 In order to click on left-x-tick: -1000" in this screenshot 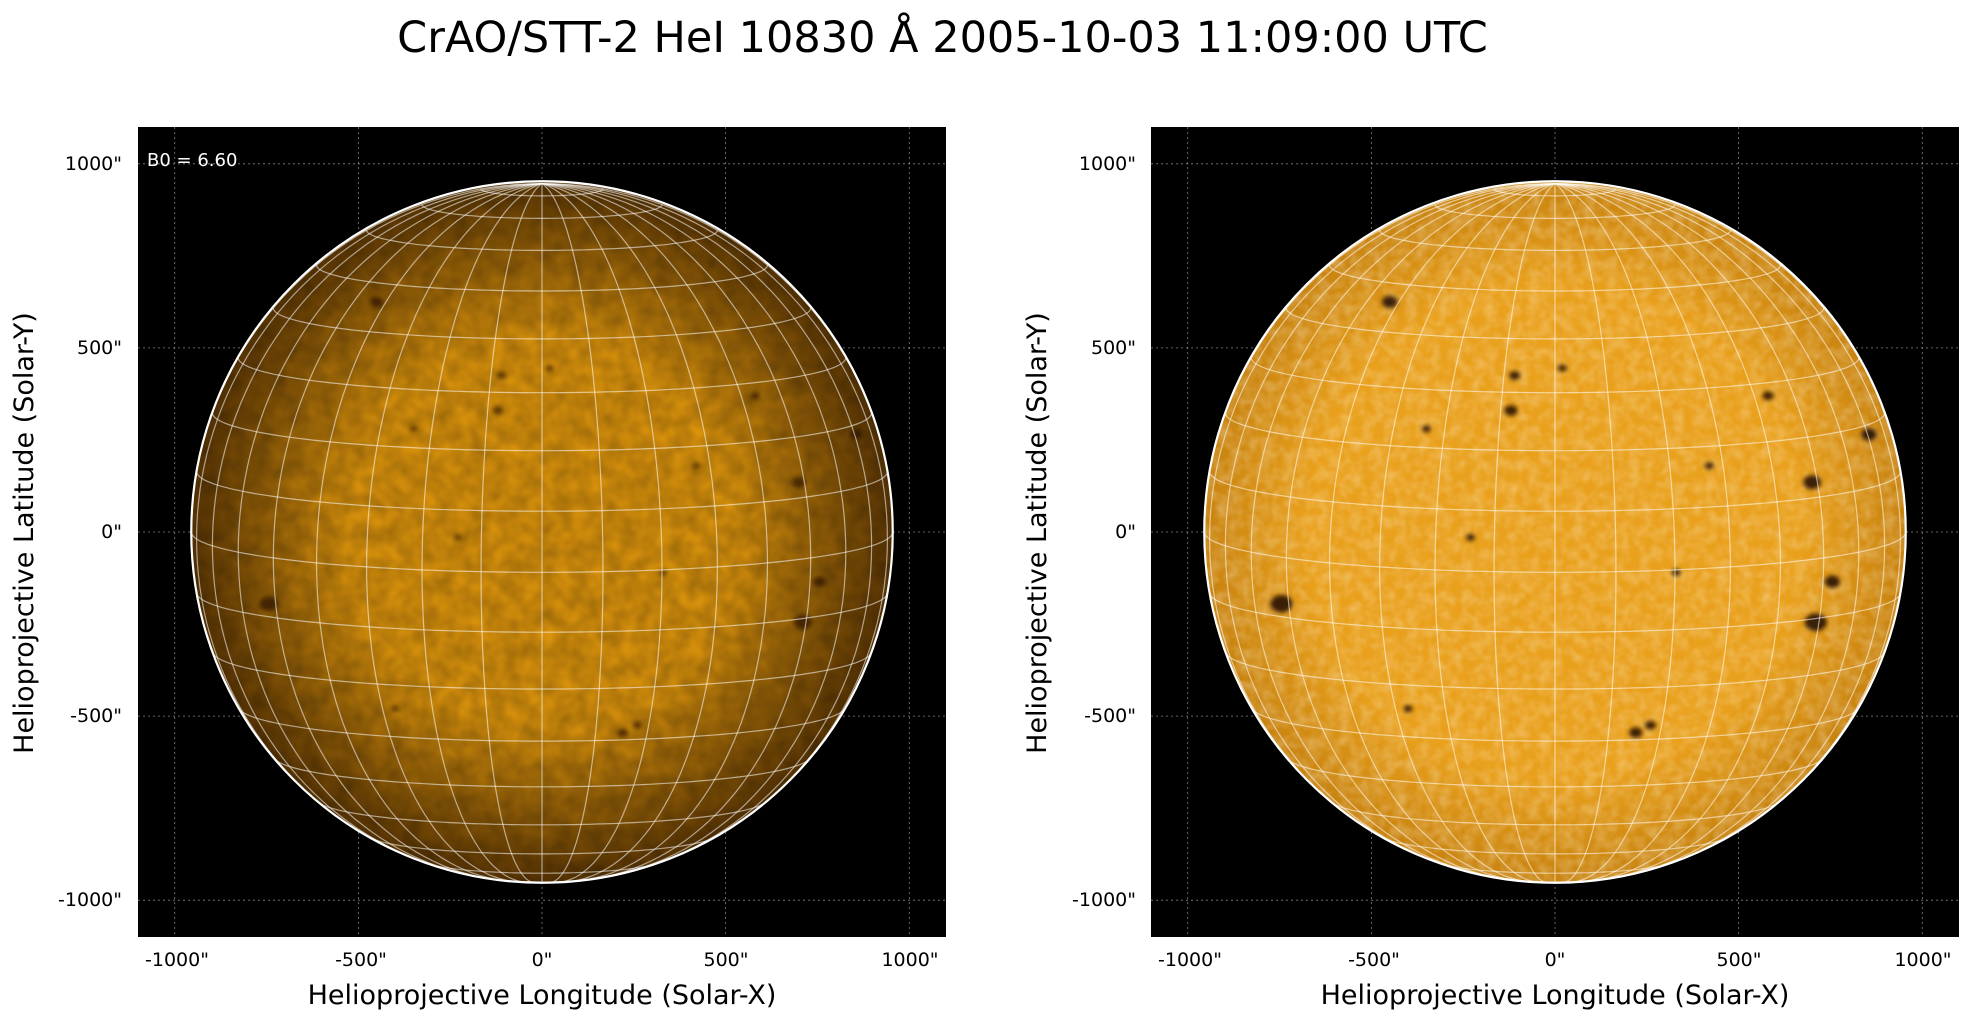, I will do `click(177, 960)`.